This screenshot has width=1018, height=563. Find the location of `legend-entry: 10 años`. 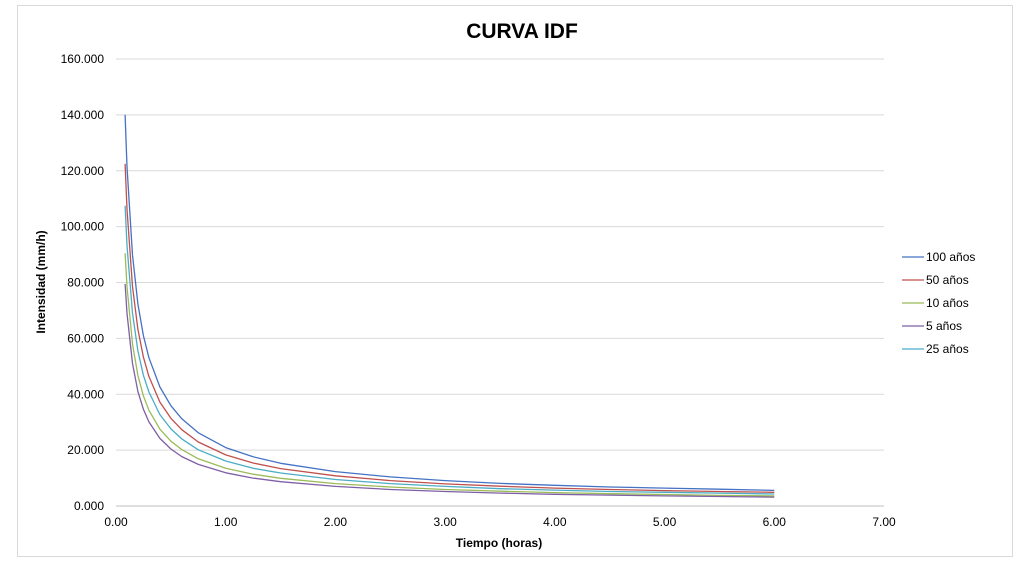

legend-entry: 10 años is located at coordinates (947, 303).